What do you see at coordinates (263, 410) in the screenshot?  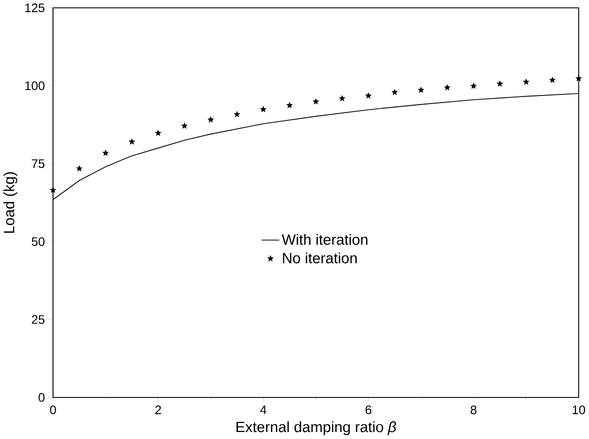 I see `x-tick-label: 4` at bounding box center [263, 410].